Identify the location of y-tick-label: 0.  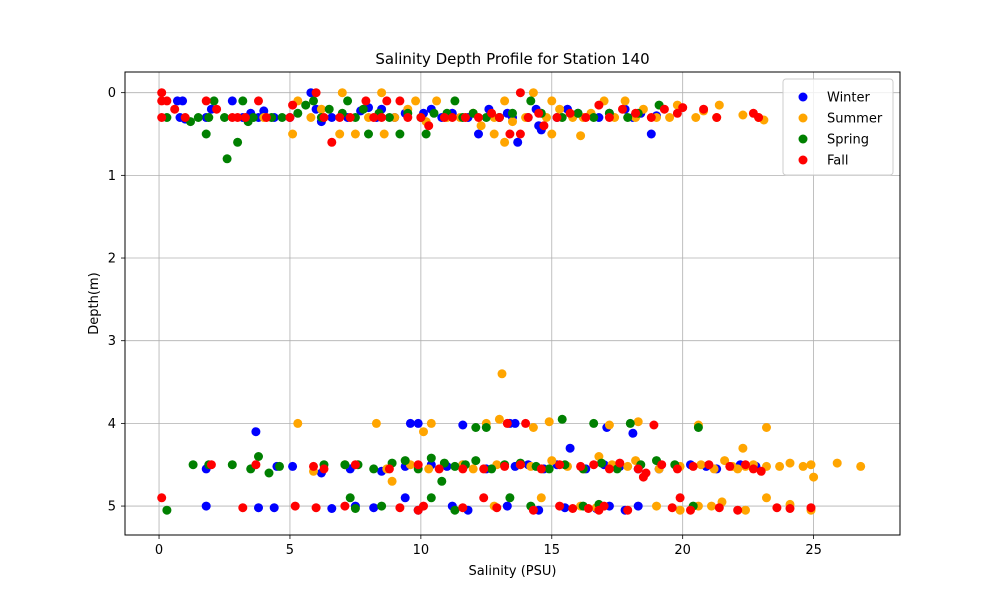
(112, 93).